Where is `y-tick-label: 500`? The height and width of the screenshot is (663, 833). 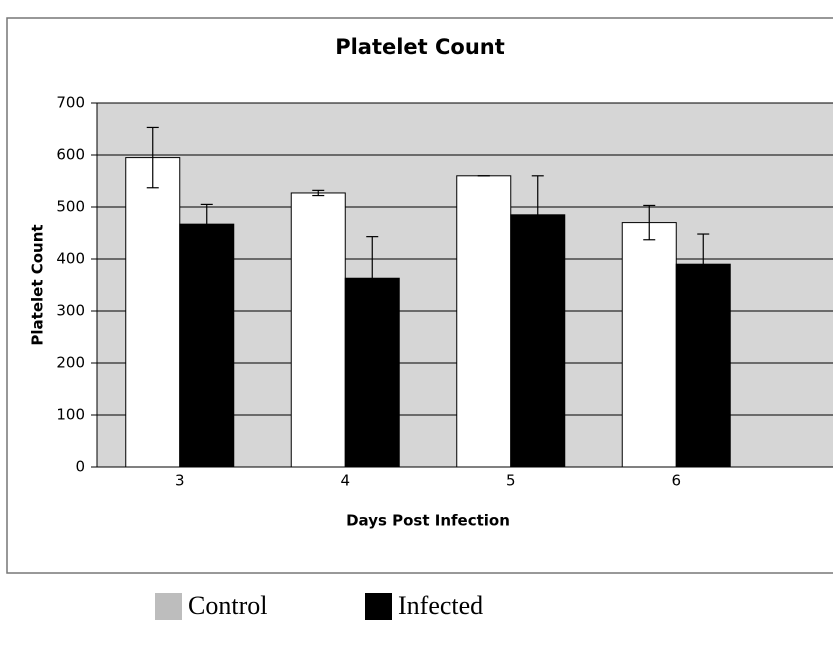 y-tick-label: 500 is located at coordinates (70, 207).